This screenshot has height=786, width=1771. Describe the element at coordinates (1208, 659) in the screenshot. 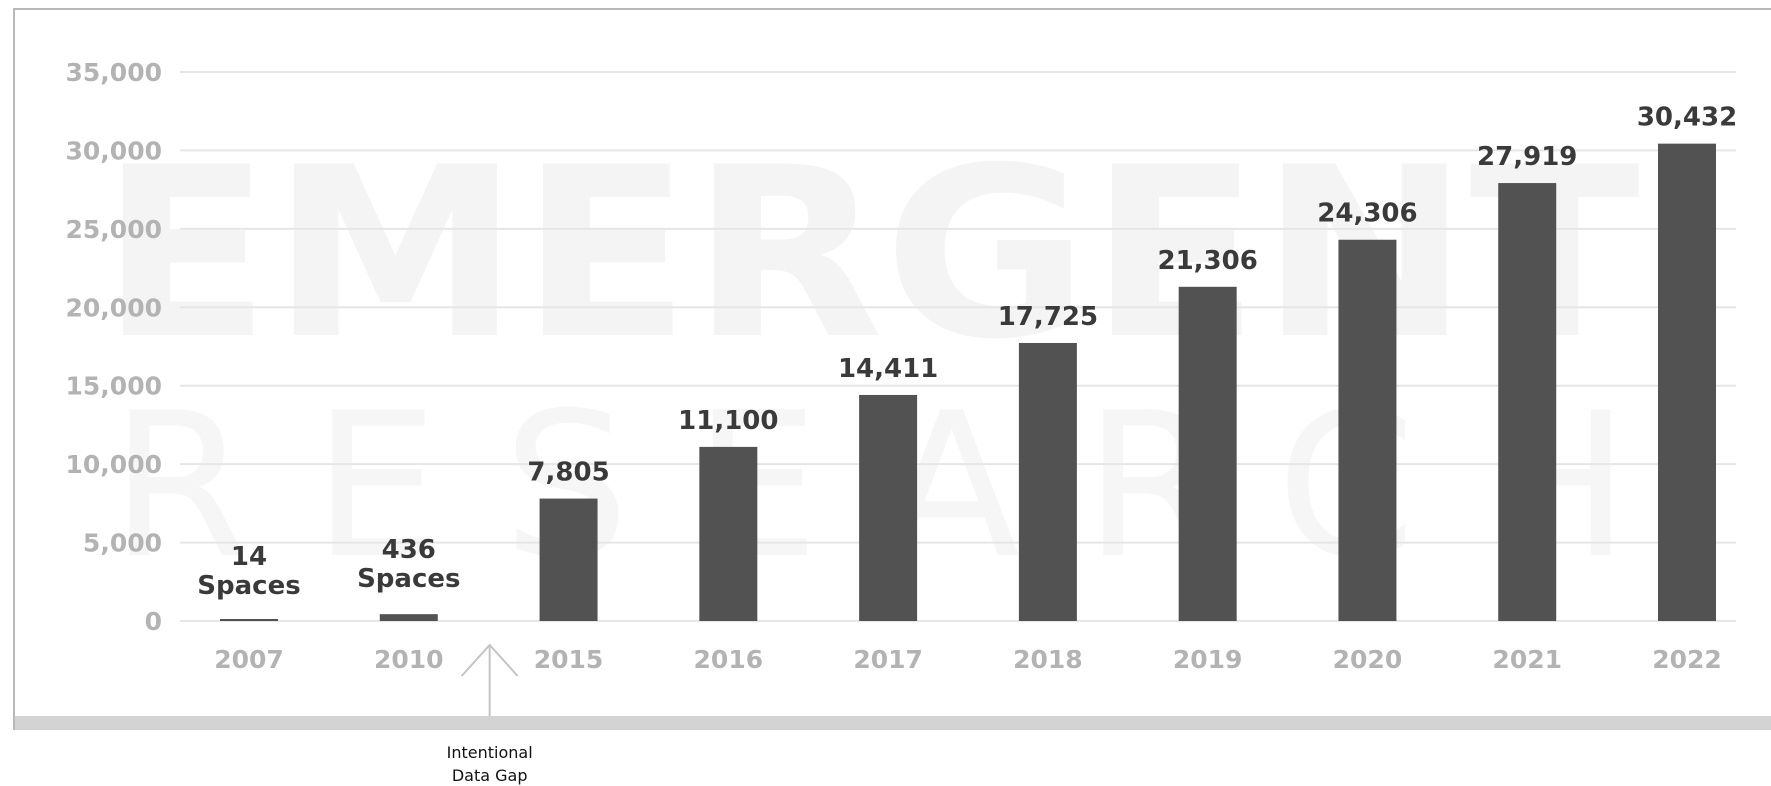

I see `x-tick-label: 2019` at that location.